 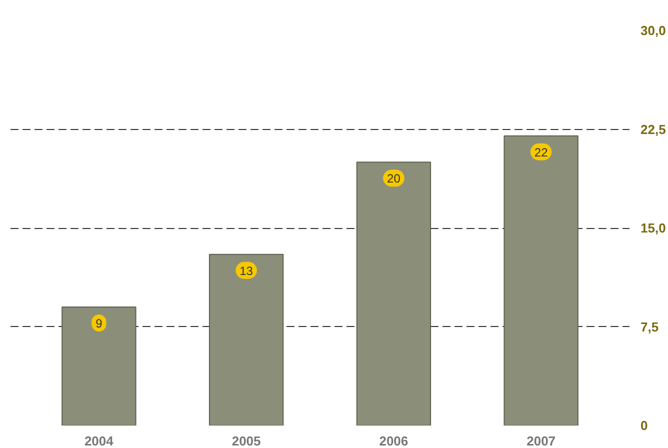 I want to click on y-tick-label: 22,5, so click(x=653, y=129).